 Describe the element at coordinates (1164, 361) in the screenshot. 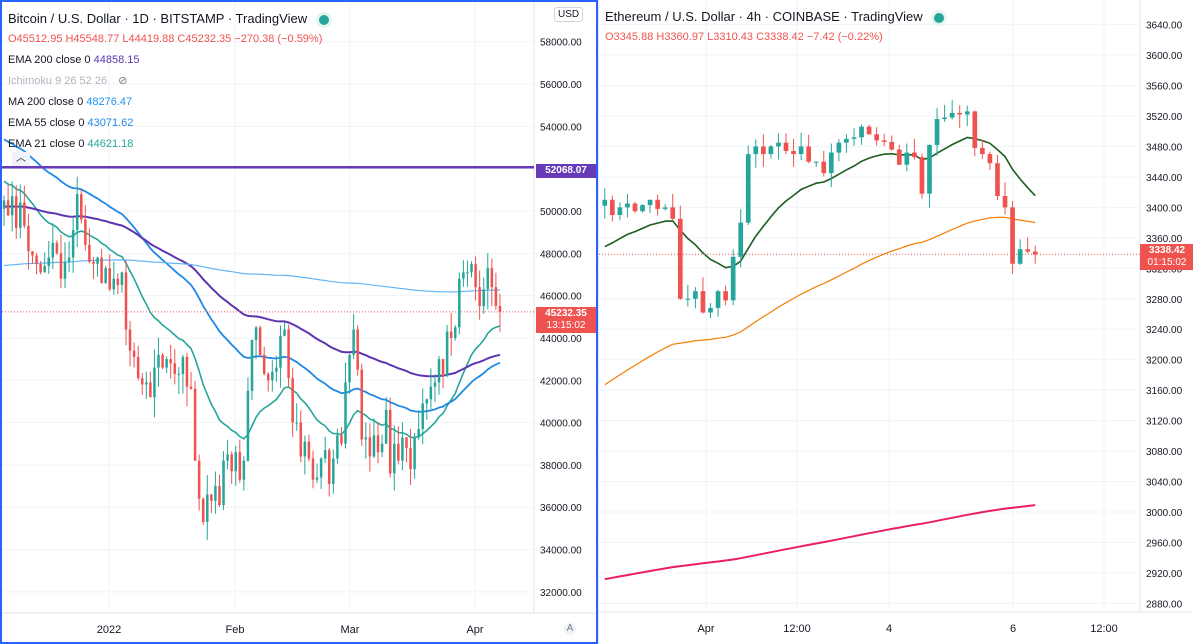

I see `y-tick-label: 3200.00` at that location.